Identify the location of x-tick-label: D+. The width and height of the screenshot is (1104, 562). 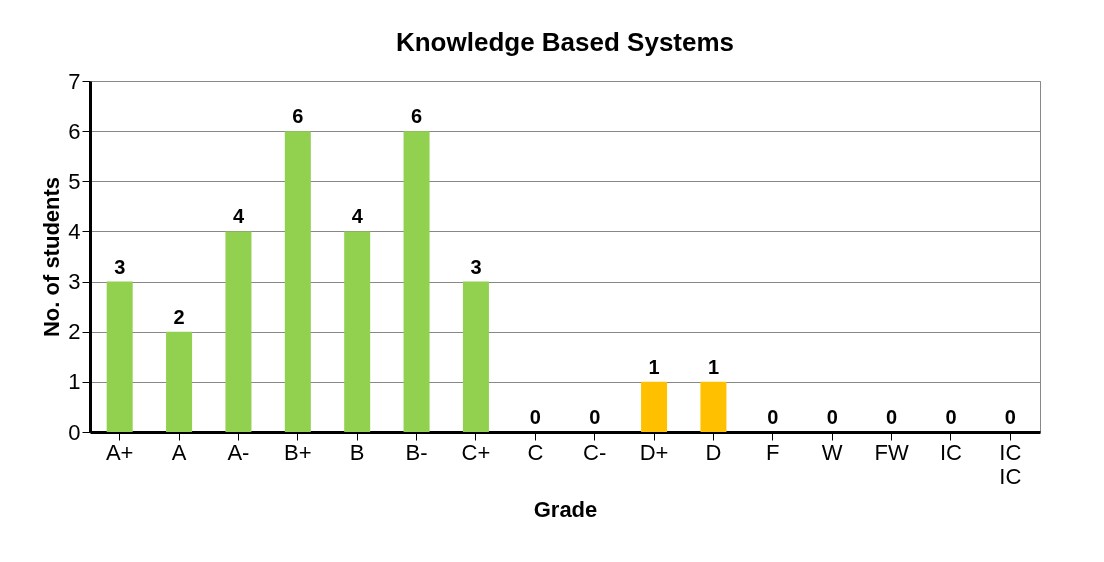
(654, 452).